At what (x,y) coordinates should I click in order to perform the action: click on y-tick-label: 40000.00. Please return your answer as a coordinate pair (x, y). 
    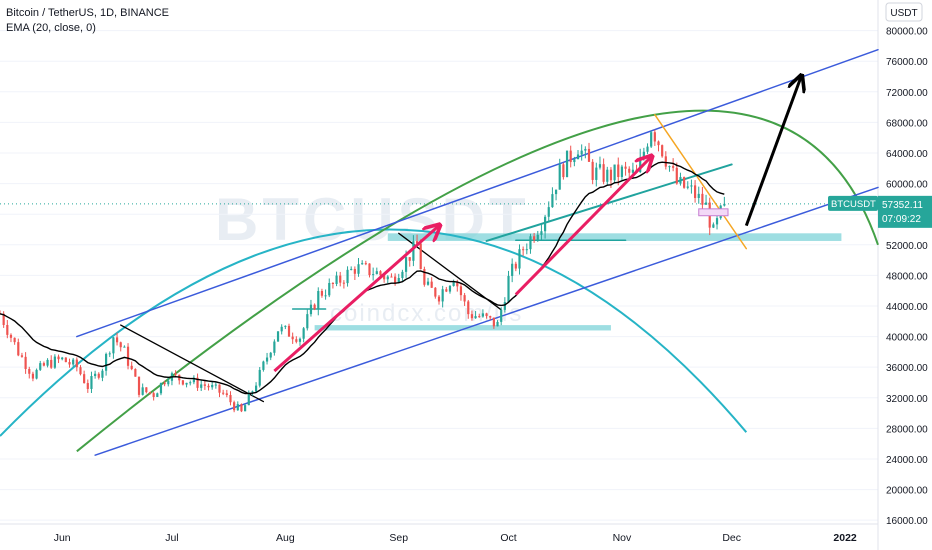
    Looking at the image, I should click on (907, 338).